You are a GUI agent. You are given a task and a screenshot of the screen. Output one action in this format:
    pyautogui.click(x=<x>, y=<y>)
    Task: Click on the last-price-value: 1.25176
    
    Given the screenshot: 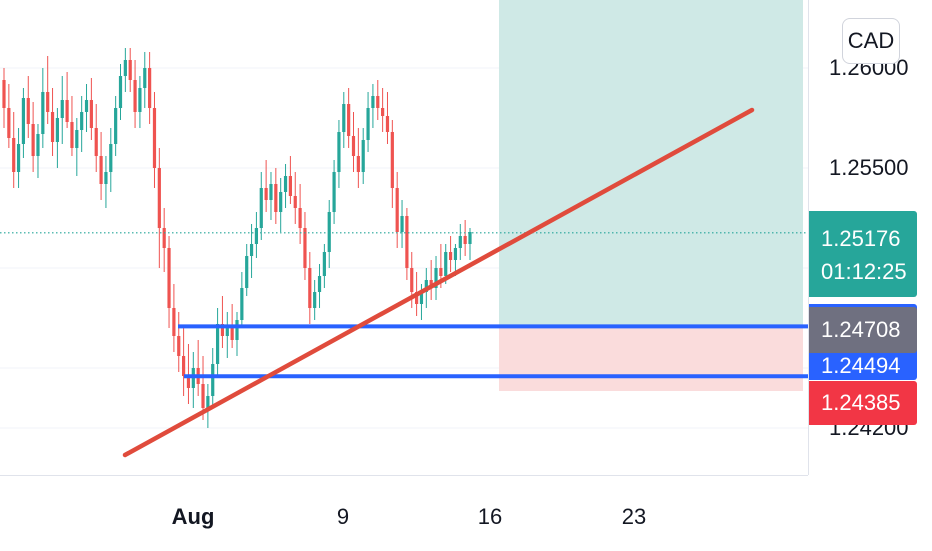 What is the action you would take?
    pyautogui.click(x=861, y=238)
    